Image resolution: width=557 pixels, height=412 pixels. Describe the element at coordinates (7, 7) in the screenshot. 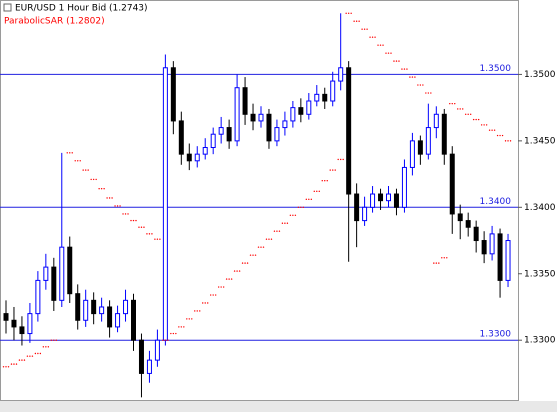

I see `window-icon` at that location.